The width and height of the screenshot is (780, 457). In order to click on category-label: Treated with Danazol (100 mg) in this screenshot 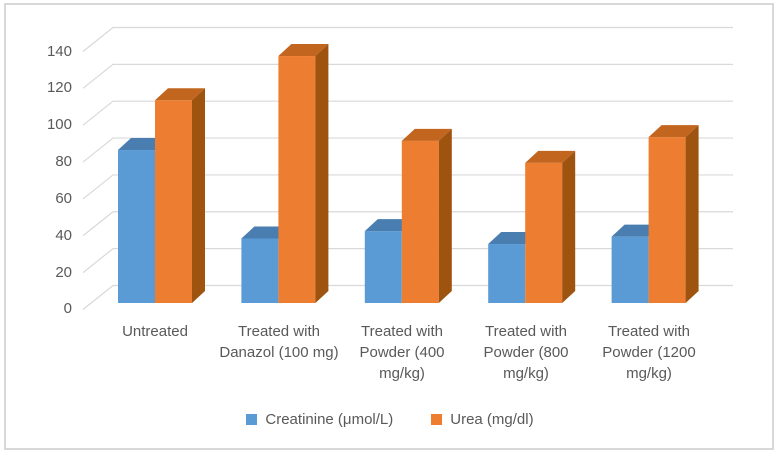, I will do `click(279, 342)`.